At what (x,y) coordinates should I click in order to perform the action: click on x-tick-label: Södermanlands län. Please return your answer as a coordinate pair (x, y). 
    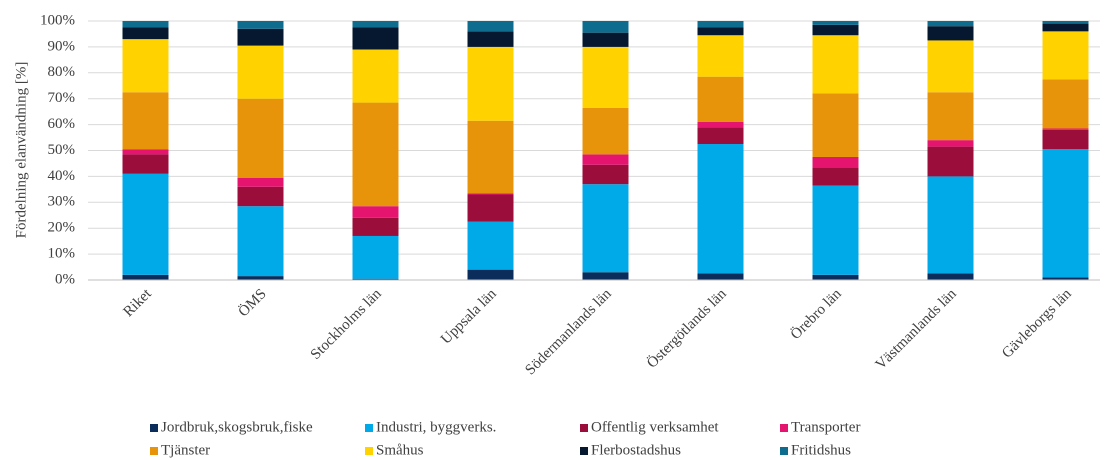
    Looking at the image, I should click on (568, 332).